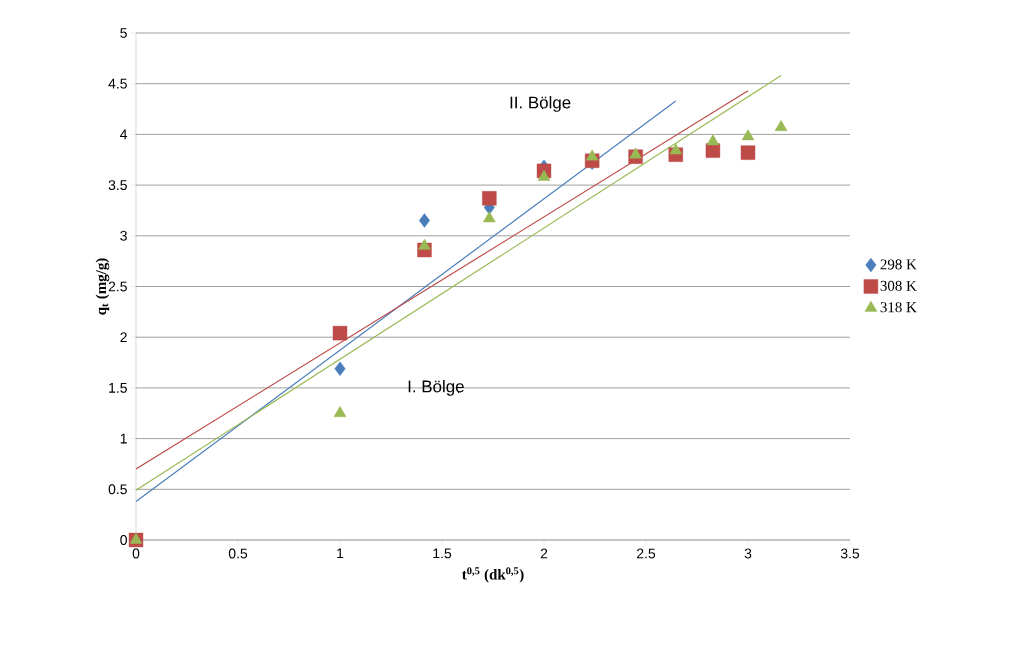 The image size is (1019, 657). Describe the element at coordinates (123, 337) in the screenshot. I see `y-tick-label: 2` at that location.